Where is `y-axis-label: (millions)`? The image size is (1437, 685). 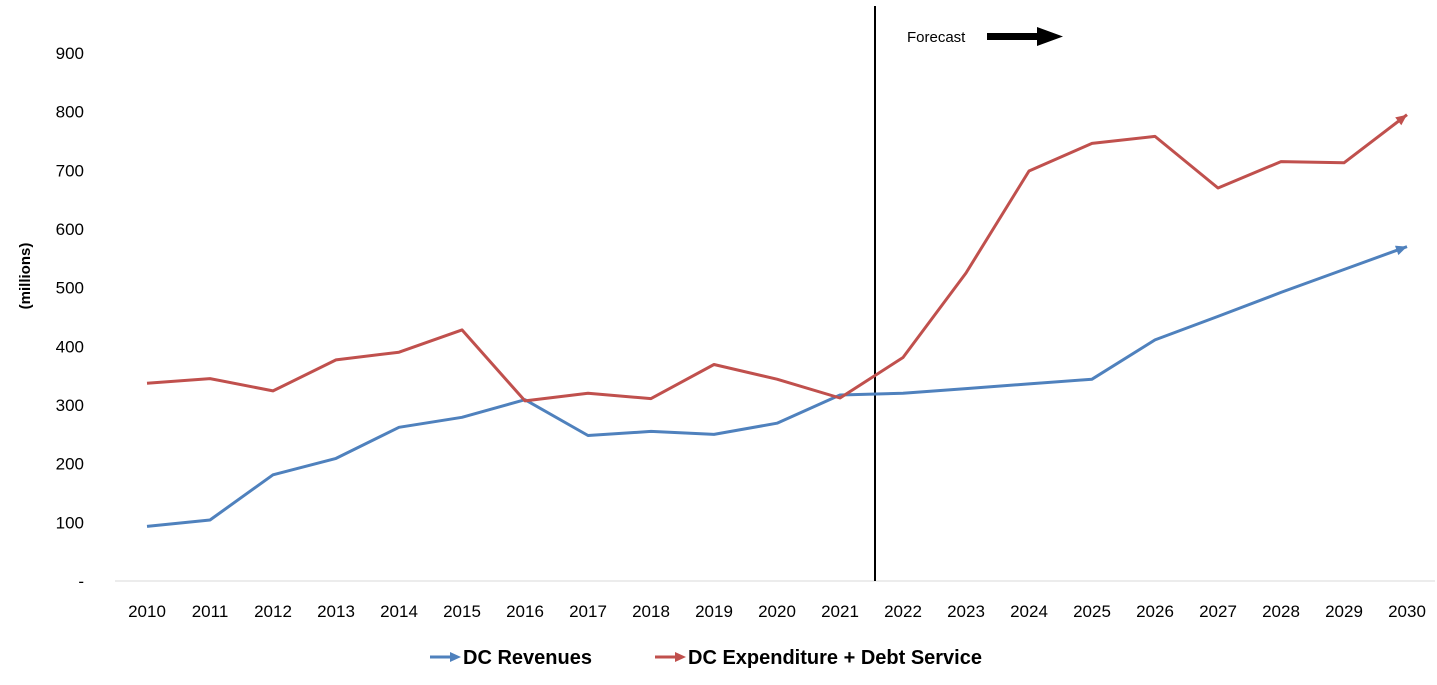 y-axis-label: (millions) is located at coordinates (25, 276).